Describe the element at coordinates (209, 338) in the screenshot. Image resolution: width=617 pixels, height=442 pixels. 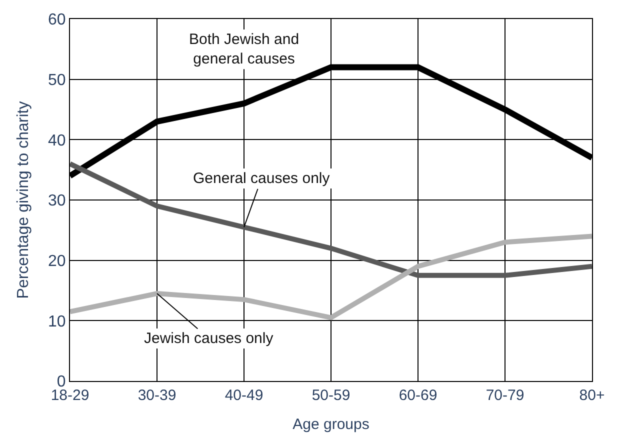
I see `annotation: Jewish causes only` at that location.